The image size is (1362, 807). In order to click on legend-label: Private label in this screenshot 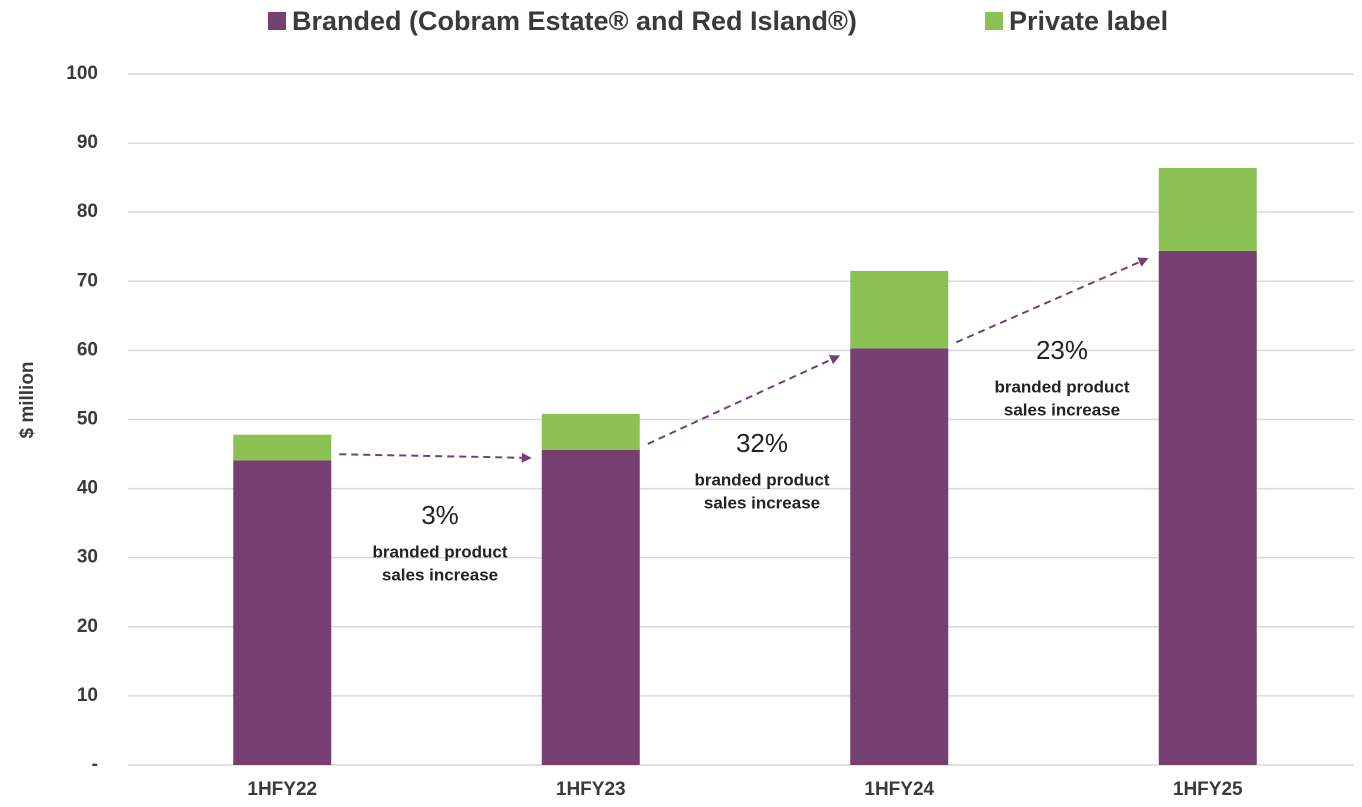, I will do `click(1088, 21)`.